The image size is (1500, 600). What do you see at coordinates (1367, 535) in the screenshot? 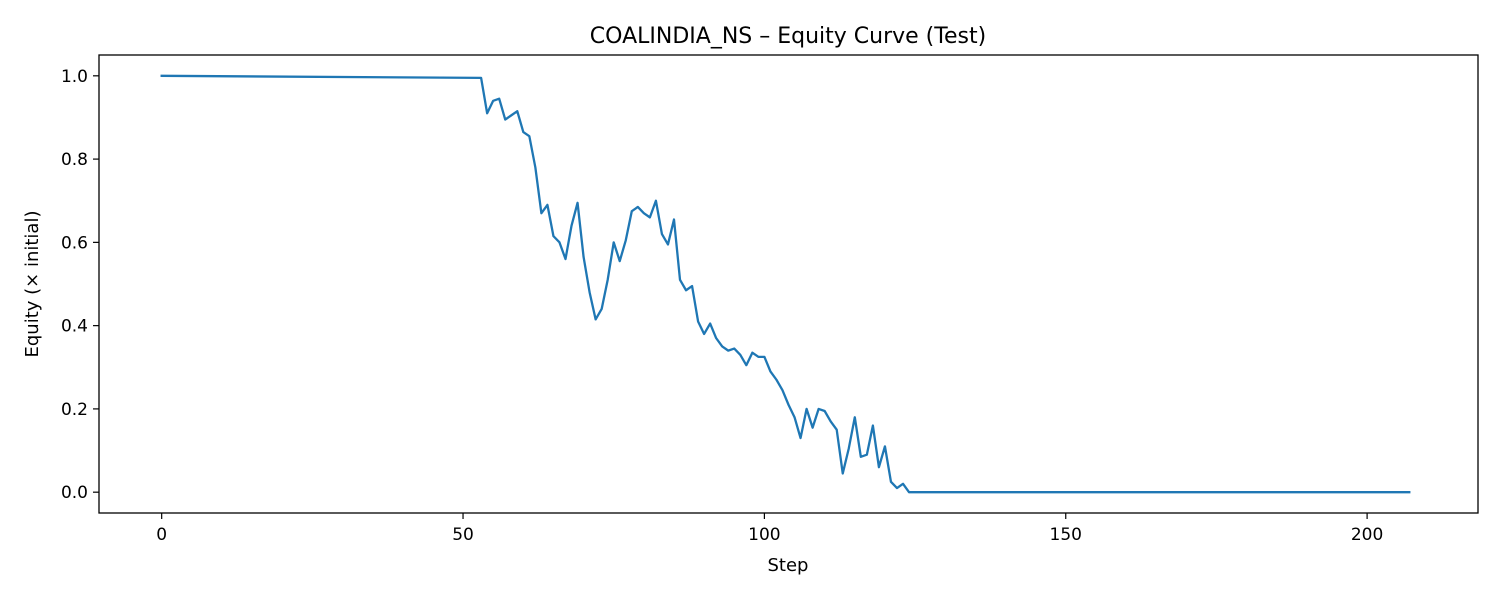
I see `x-tick-label: 200` at bounding box center [1367, 535].